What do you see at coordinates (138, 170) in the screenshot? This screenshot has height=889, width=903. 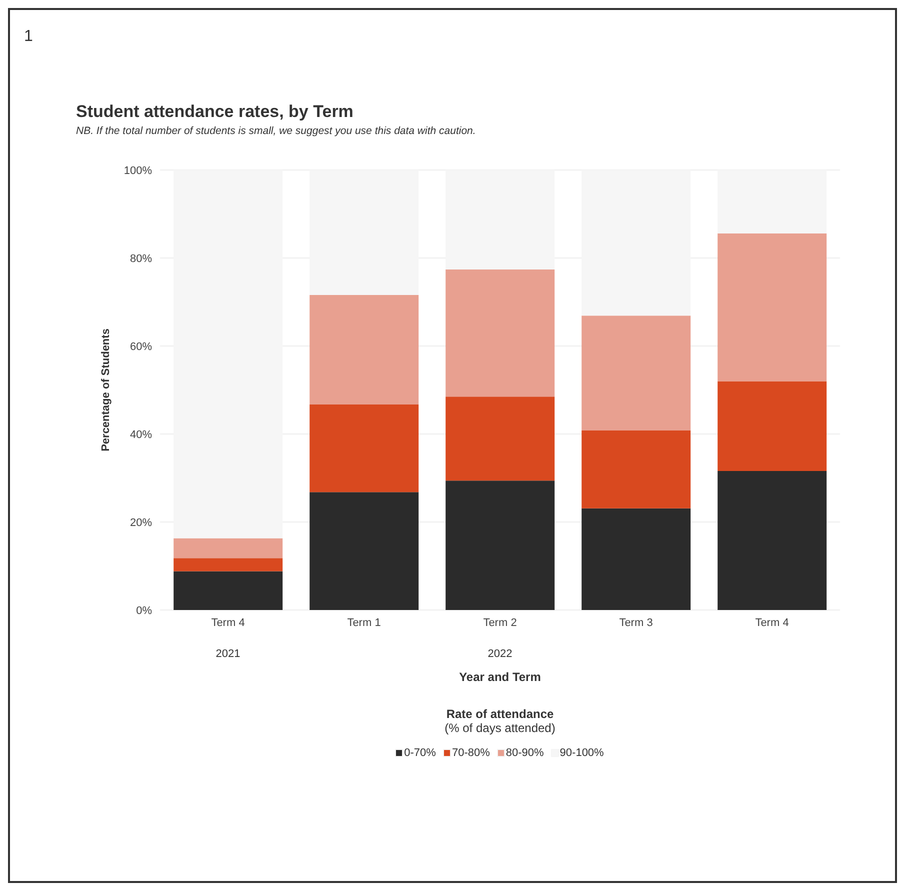 I see `y-tick-label: 100%` at bounding box center [138, 170].